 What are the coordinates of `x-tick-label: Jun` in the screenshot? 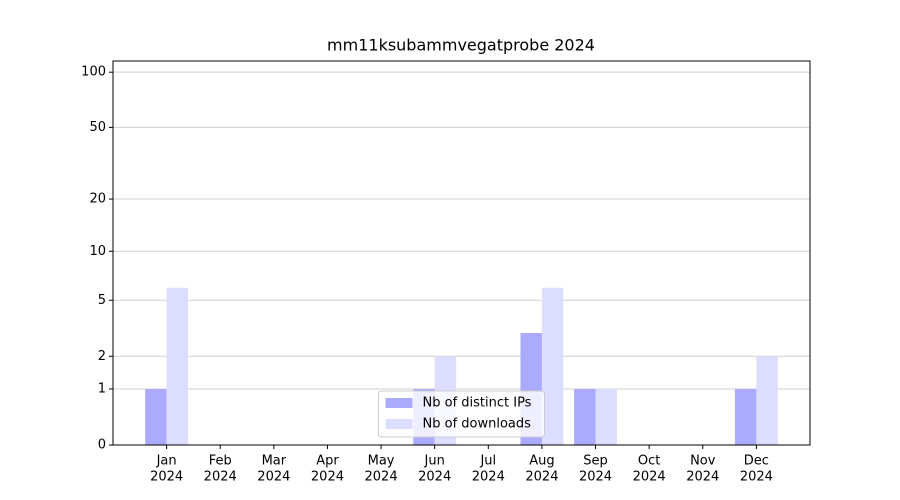 It's located at (434, 461).